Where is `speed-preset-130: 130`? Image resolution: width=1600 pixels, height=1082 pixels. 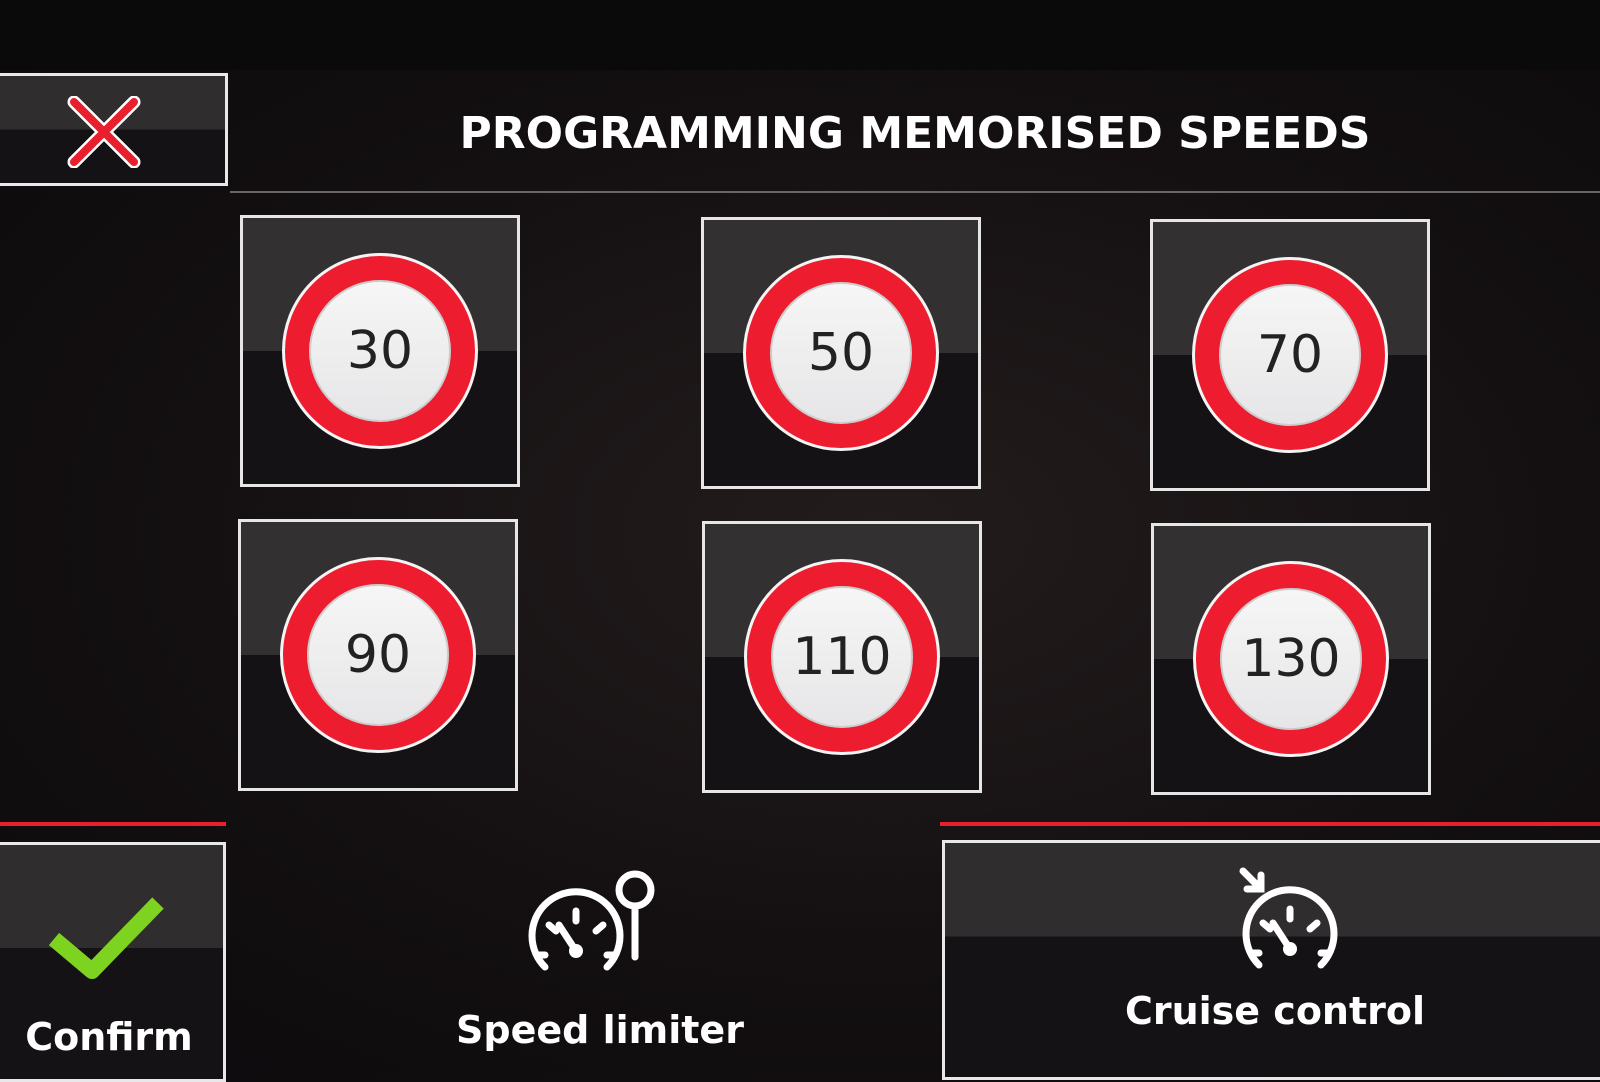
speed-preset-130: 130 is located at coordinates (1291, 659).